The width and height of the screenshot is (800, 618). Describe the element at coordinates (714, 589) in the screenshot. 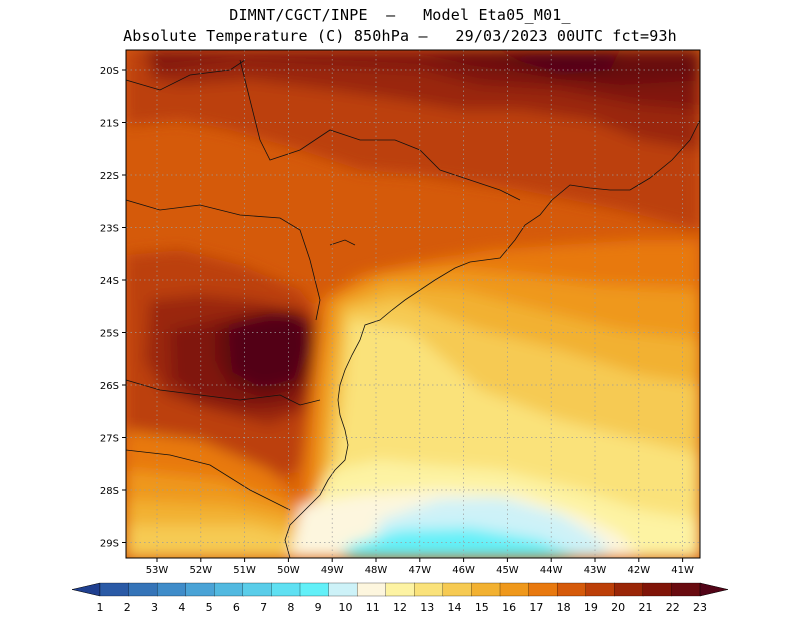

I see `colorbar-high-arrow` at that location.